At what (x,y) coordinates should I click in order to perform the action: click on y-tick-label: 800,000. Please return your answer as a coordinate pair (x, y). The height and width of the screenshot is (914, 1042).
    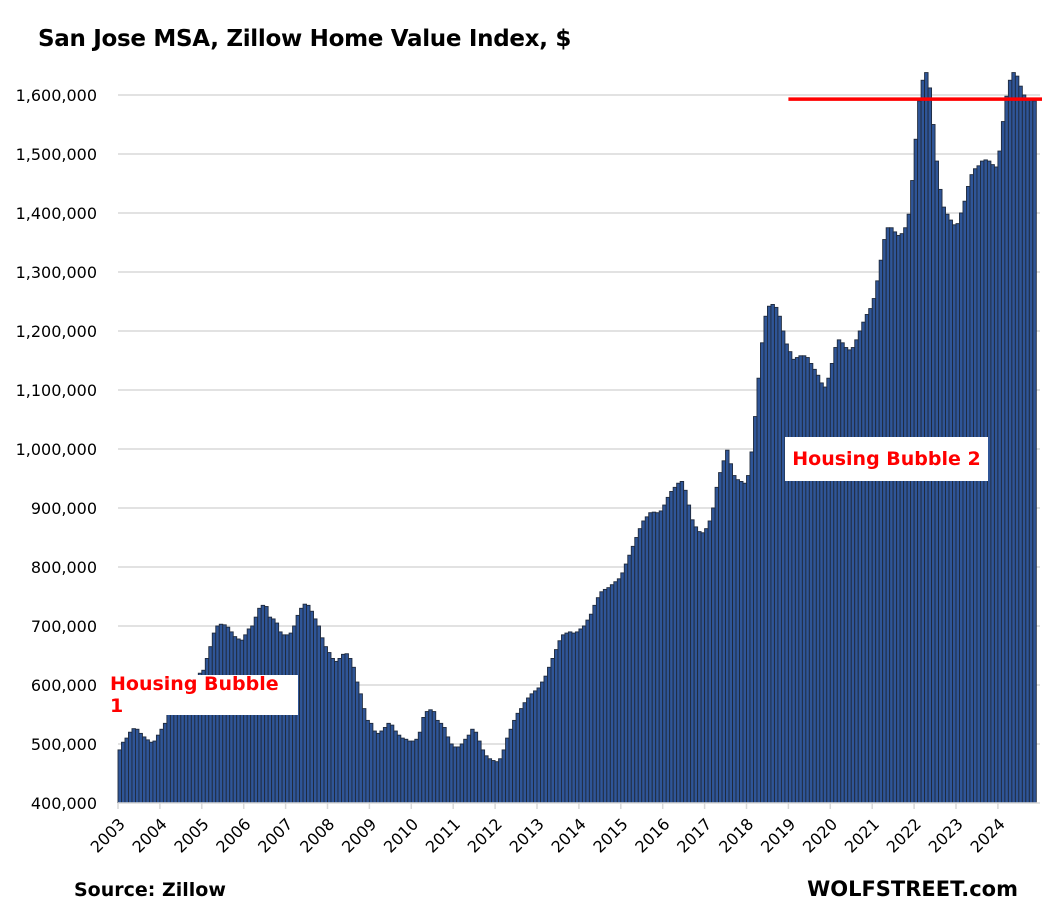
    Looking at the image, I should click on (64, 567).